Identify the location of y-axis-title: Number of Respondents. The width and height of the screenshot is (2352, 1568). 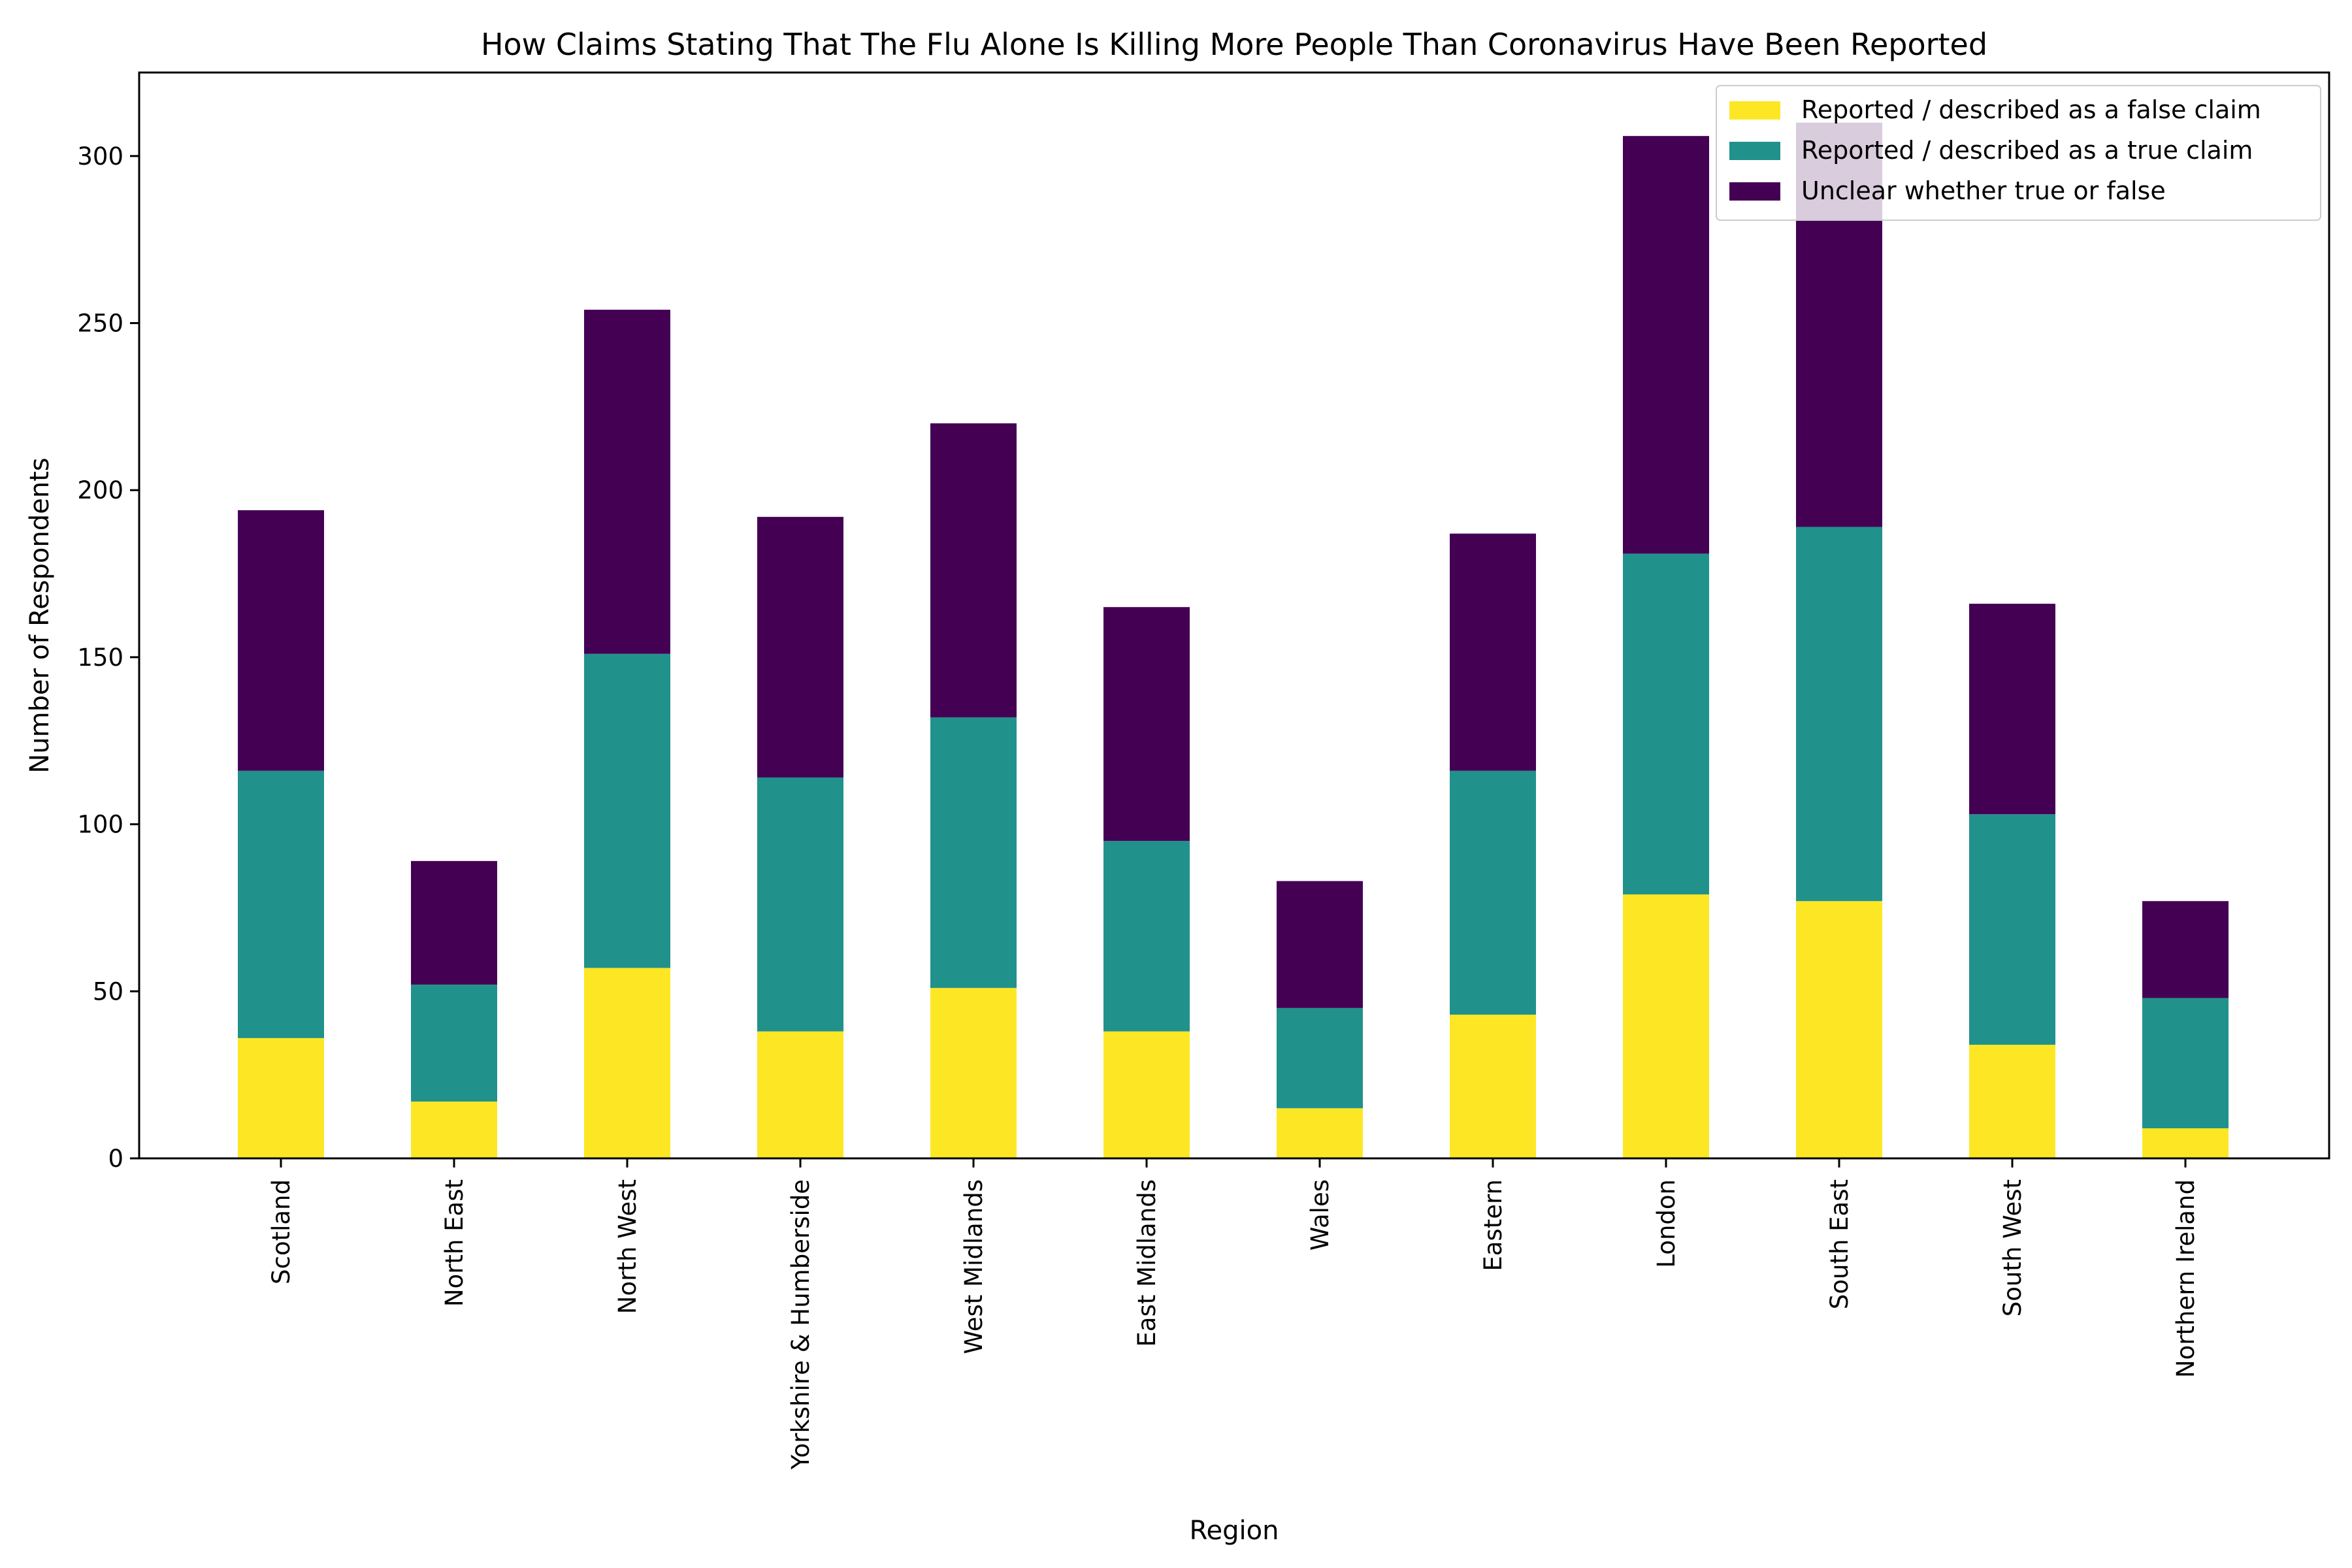
(40, 615).